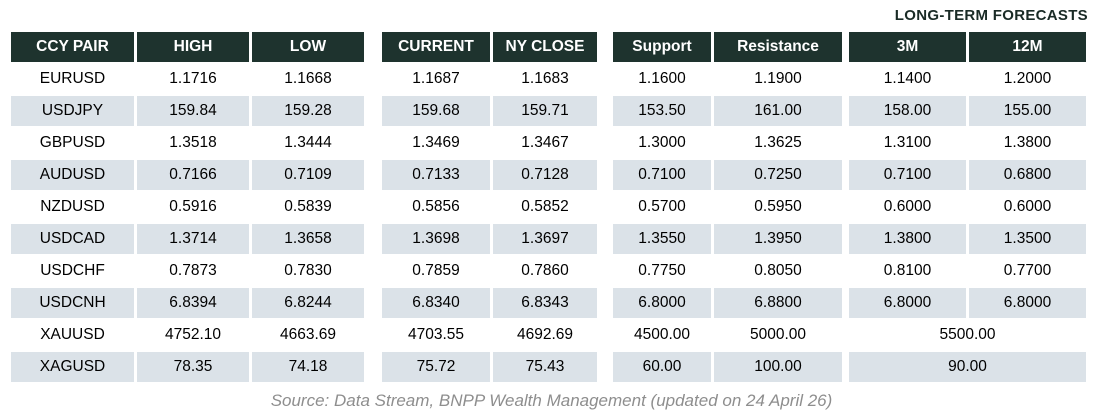  I want to click on cell-support: 153.50, so click(655, 111).